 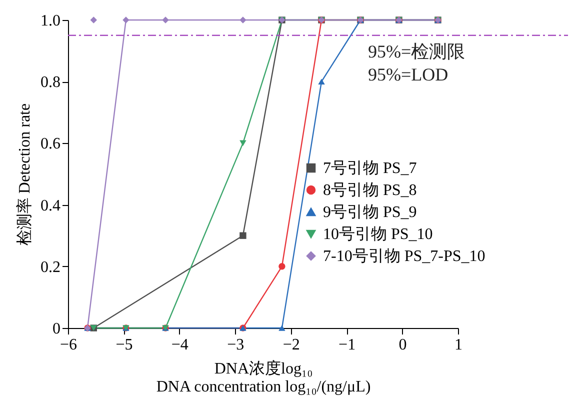 What do you see at coordinates (235, 345) in the screenshot?
I see `x-tick-label: −3` at bounding box center [235, 345].